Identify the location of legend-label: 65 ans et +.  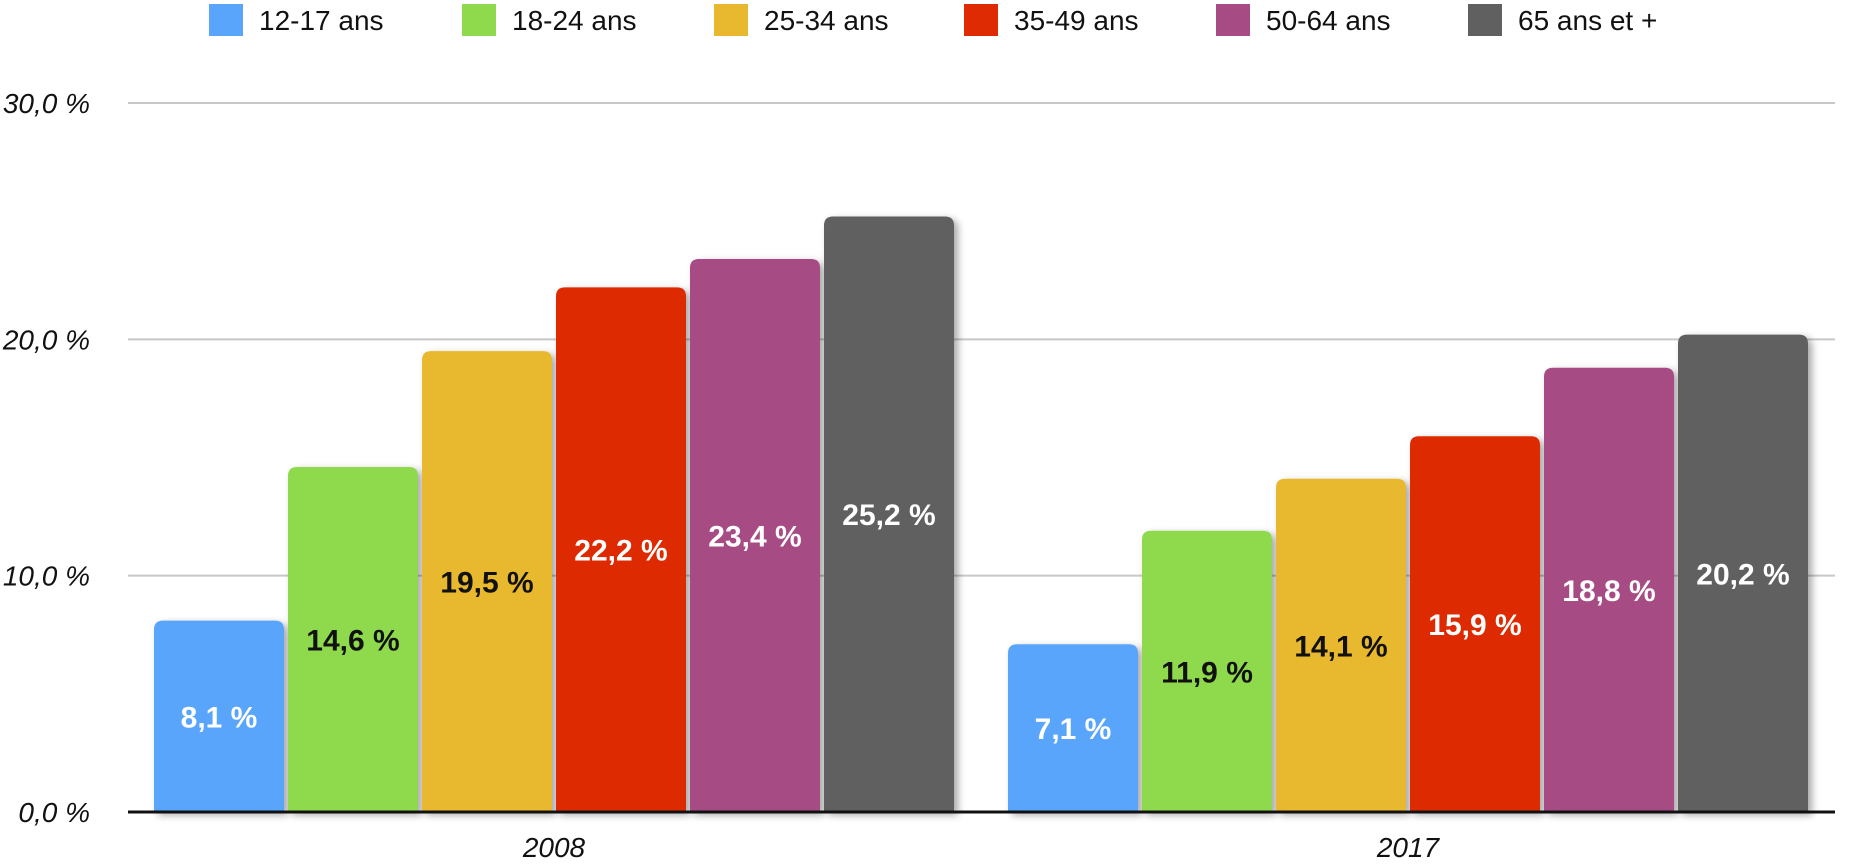
(1587, 20).